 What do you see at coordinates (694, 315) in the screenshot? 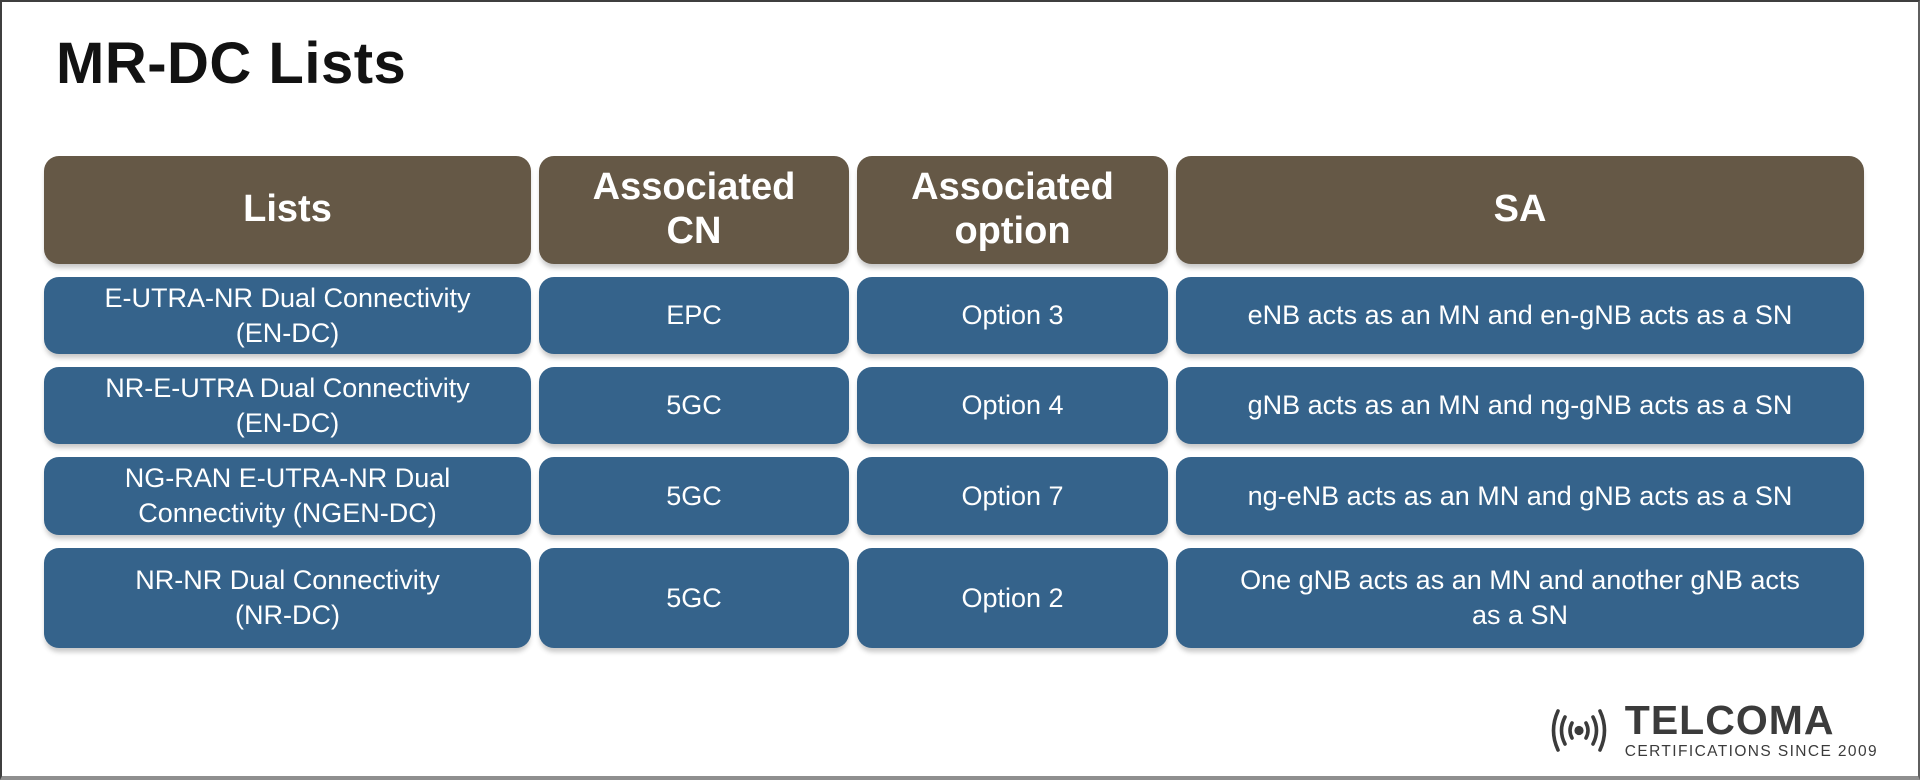
I see `table-cell-cn: EPC` at bounding box center [694, 315].